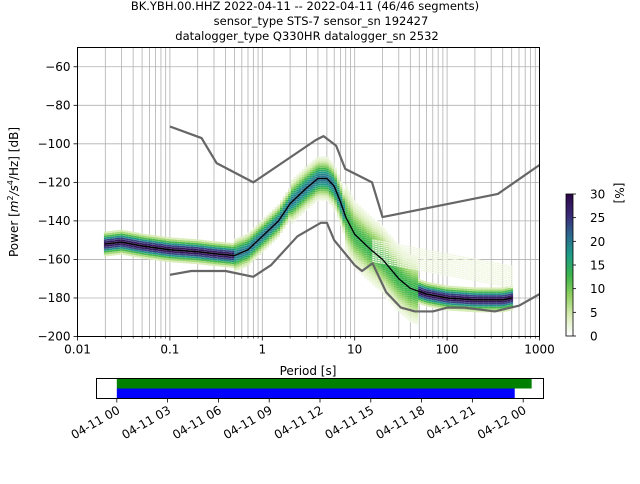 Image resolution: width=640 pixels, height=484 pixels. I want to click on high-noise-model-line, so click(355, 172).